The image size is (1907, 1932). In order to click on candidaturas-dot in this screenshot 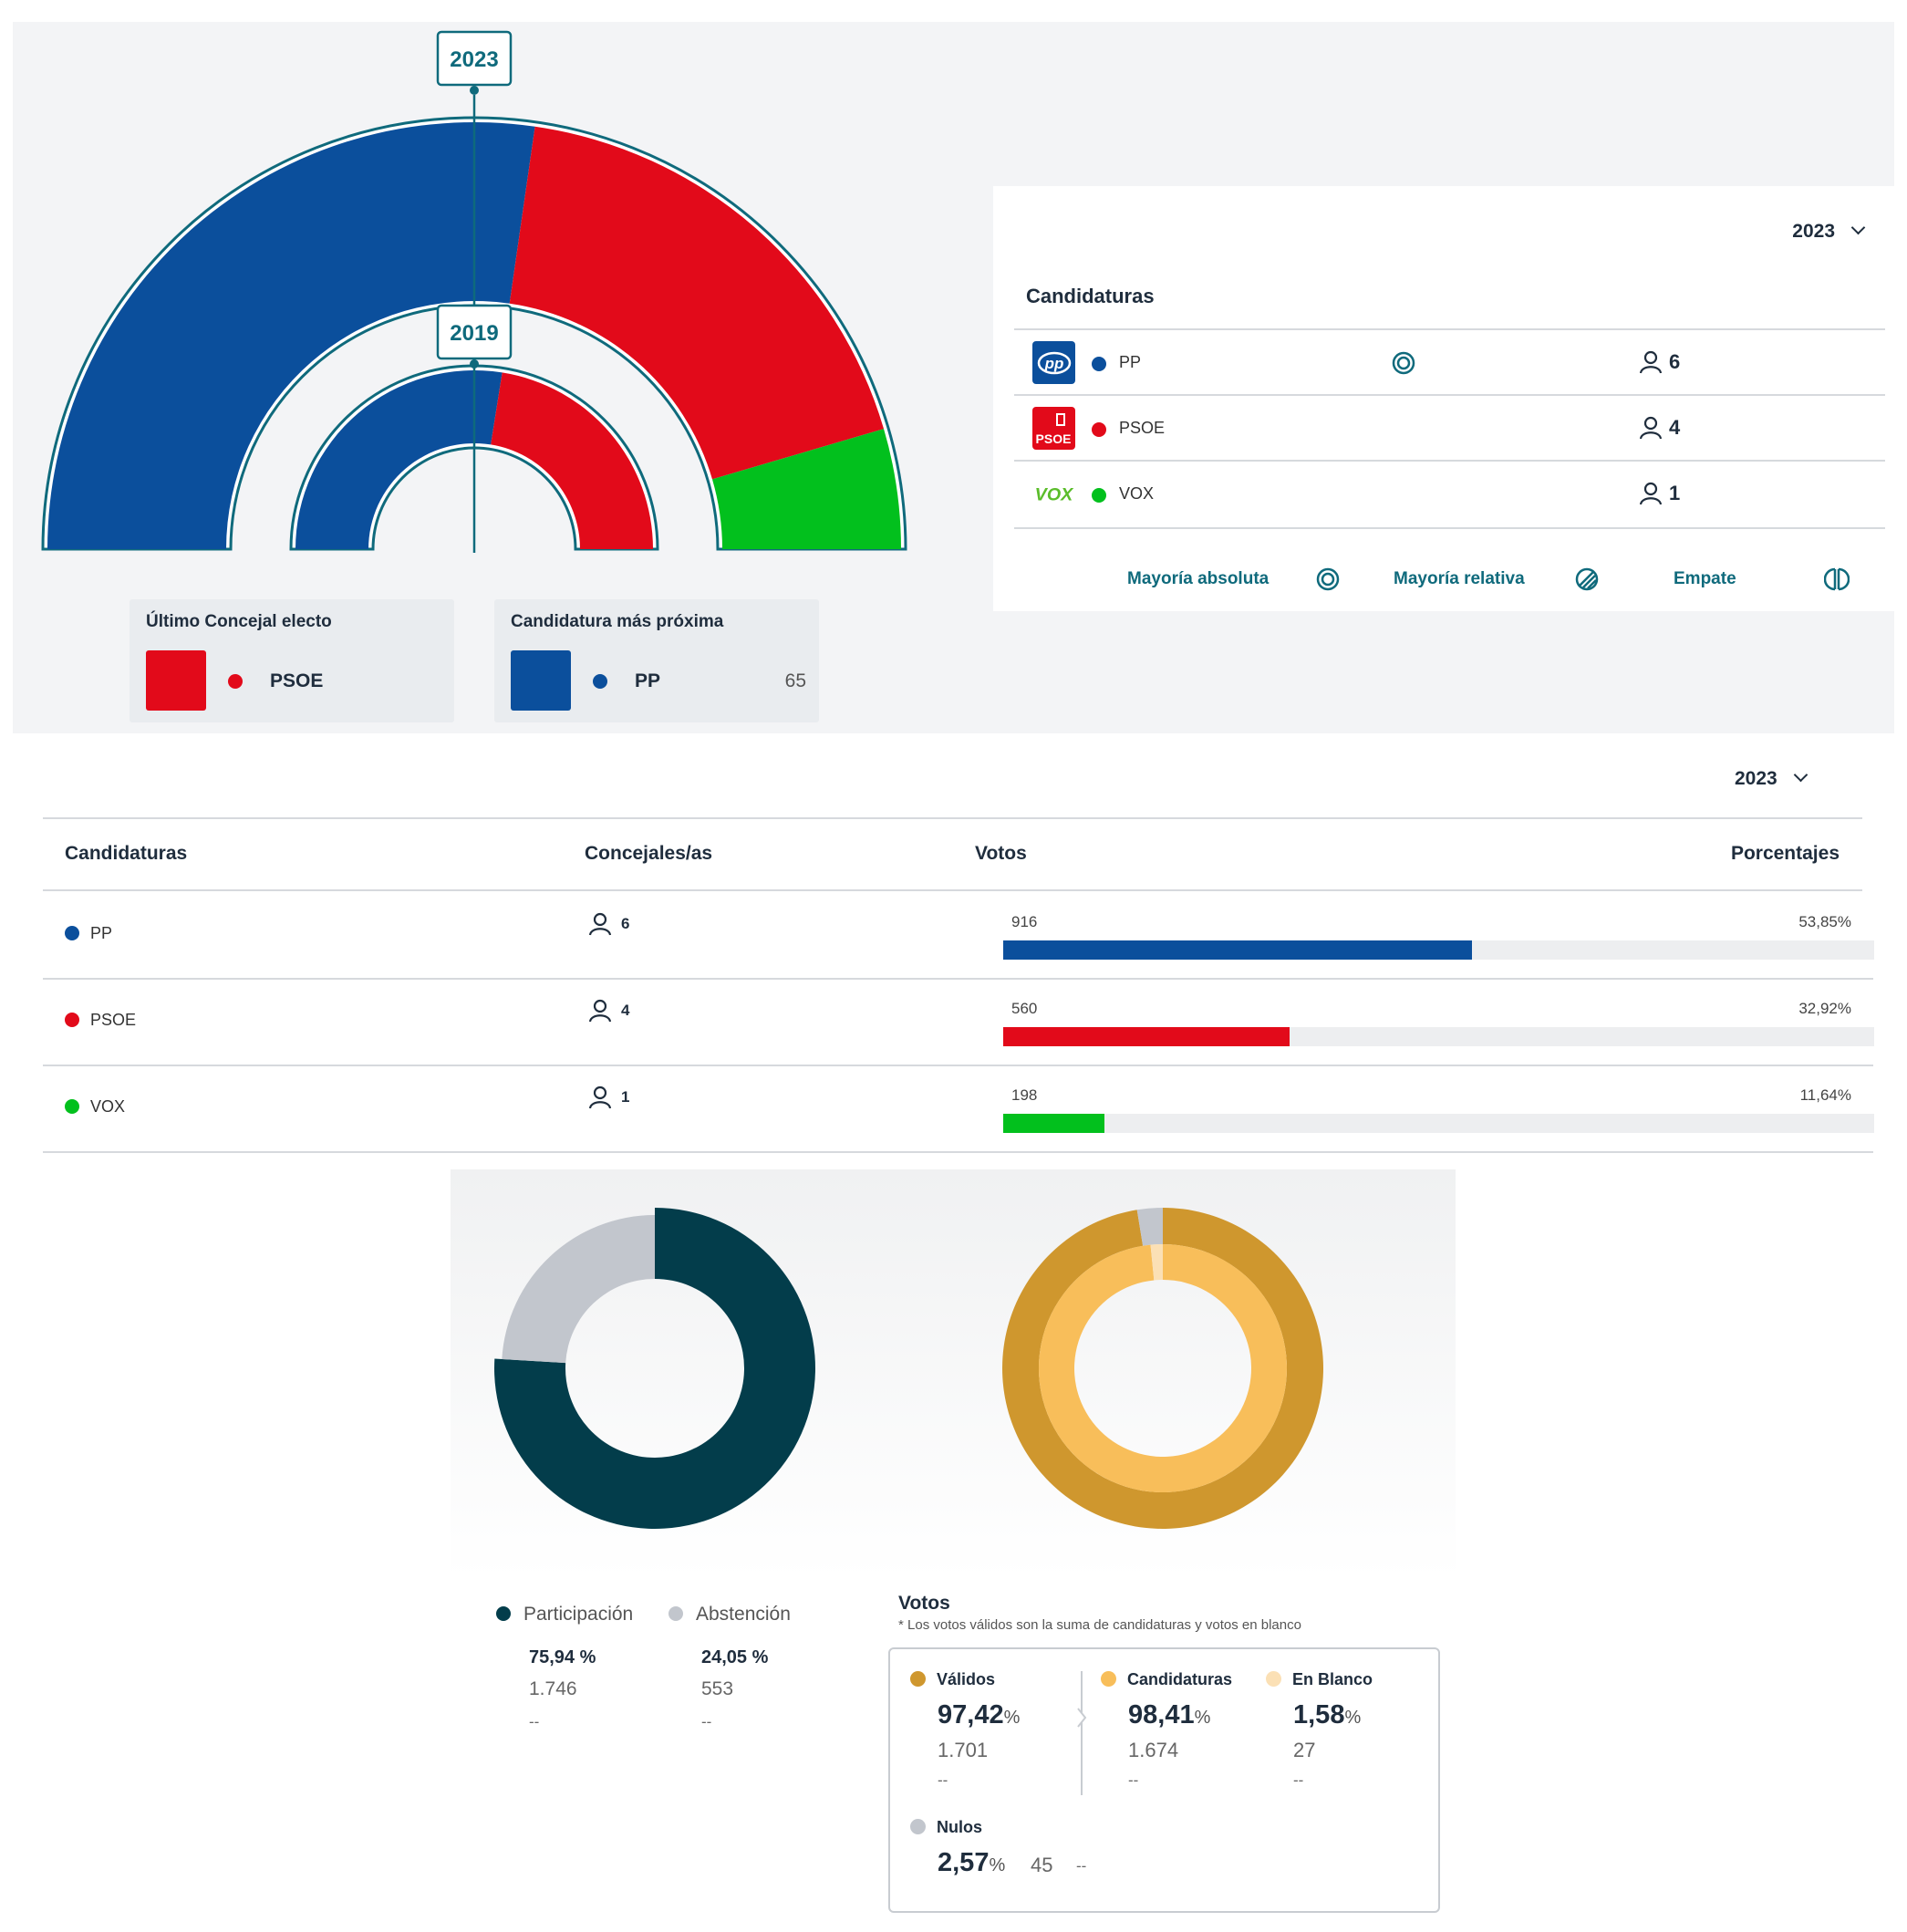, I will do `click(1108, 1679)`.